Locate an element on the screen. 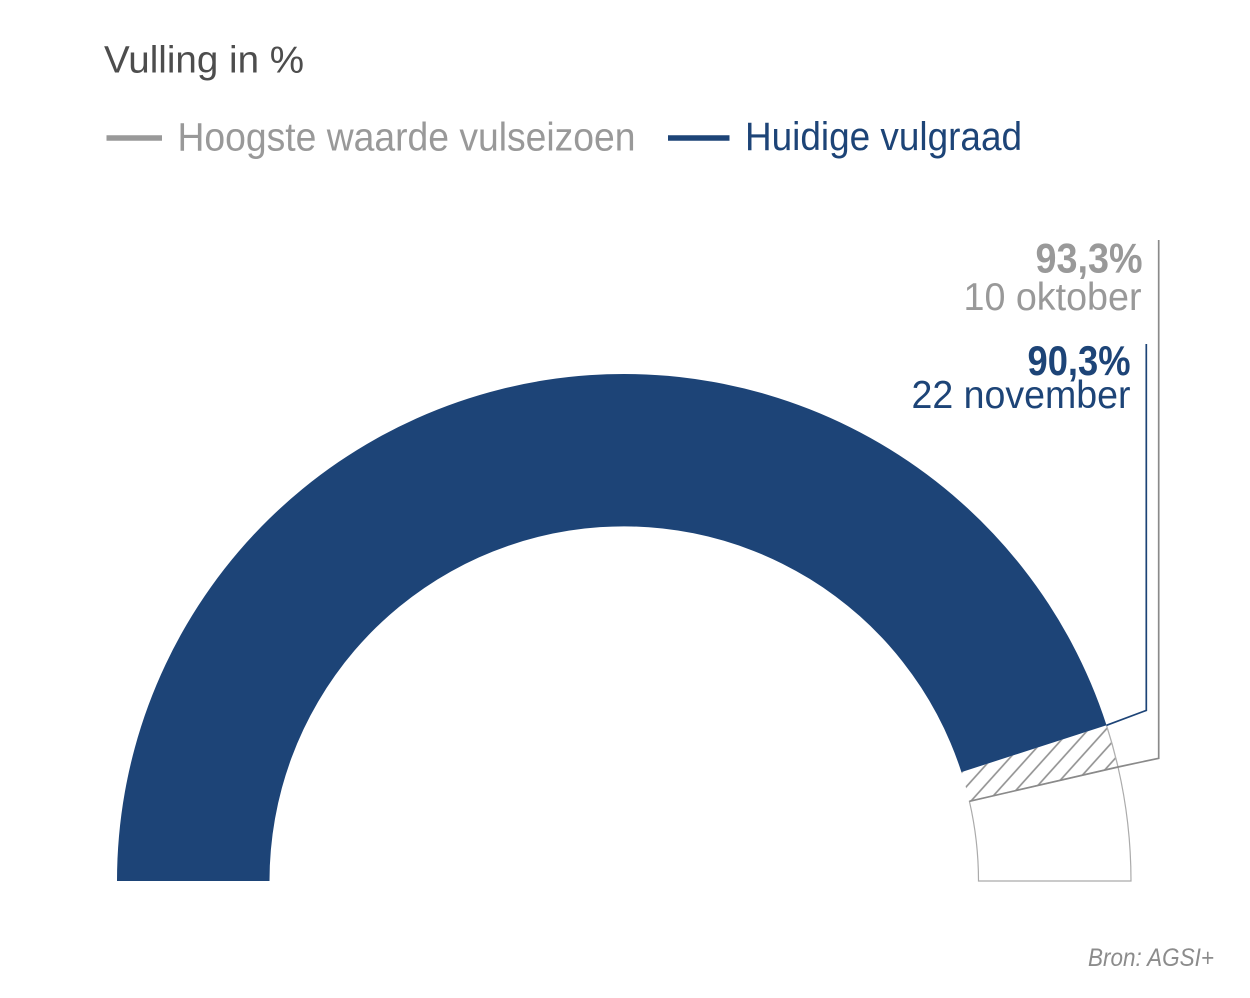 Image resolution: width=1250 pixels, height=998 pixels. svg-text: Bron: AGSI+ is located at coordinates (1151, 958).